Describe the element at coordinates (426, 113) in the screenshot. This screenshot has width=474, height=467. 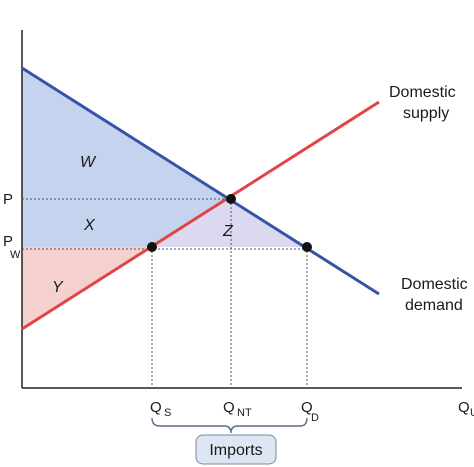
I see `supply-curve-label-line2: supply` at that location.